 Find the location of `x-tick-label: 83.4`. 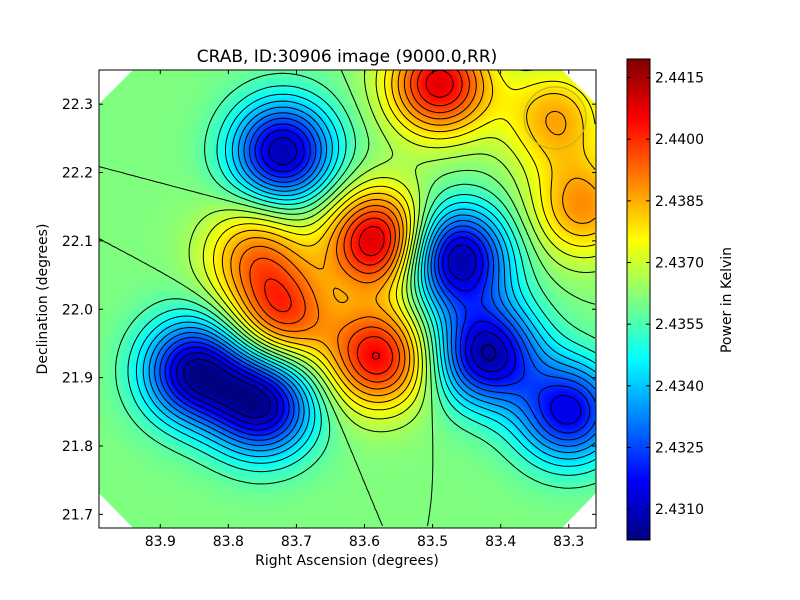

x-tick-label: 83.4 is located at coordinates (500, 542).